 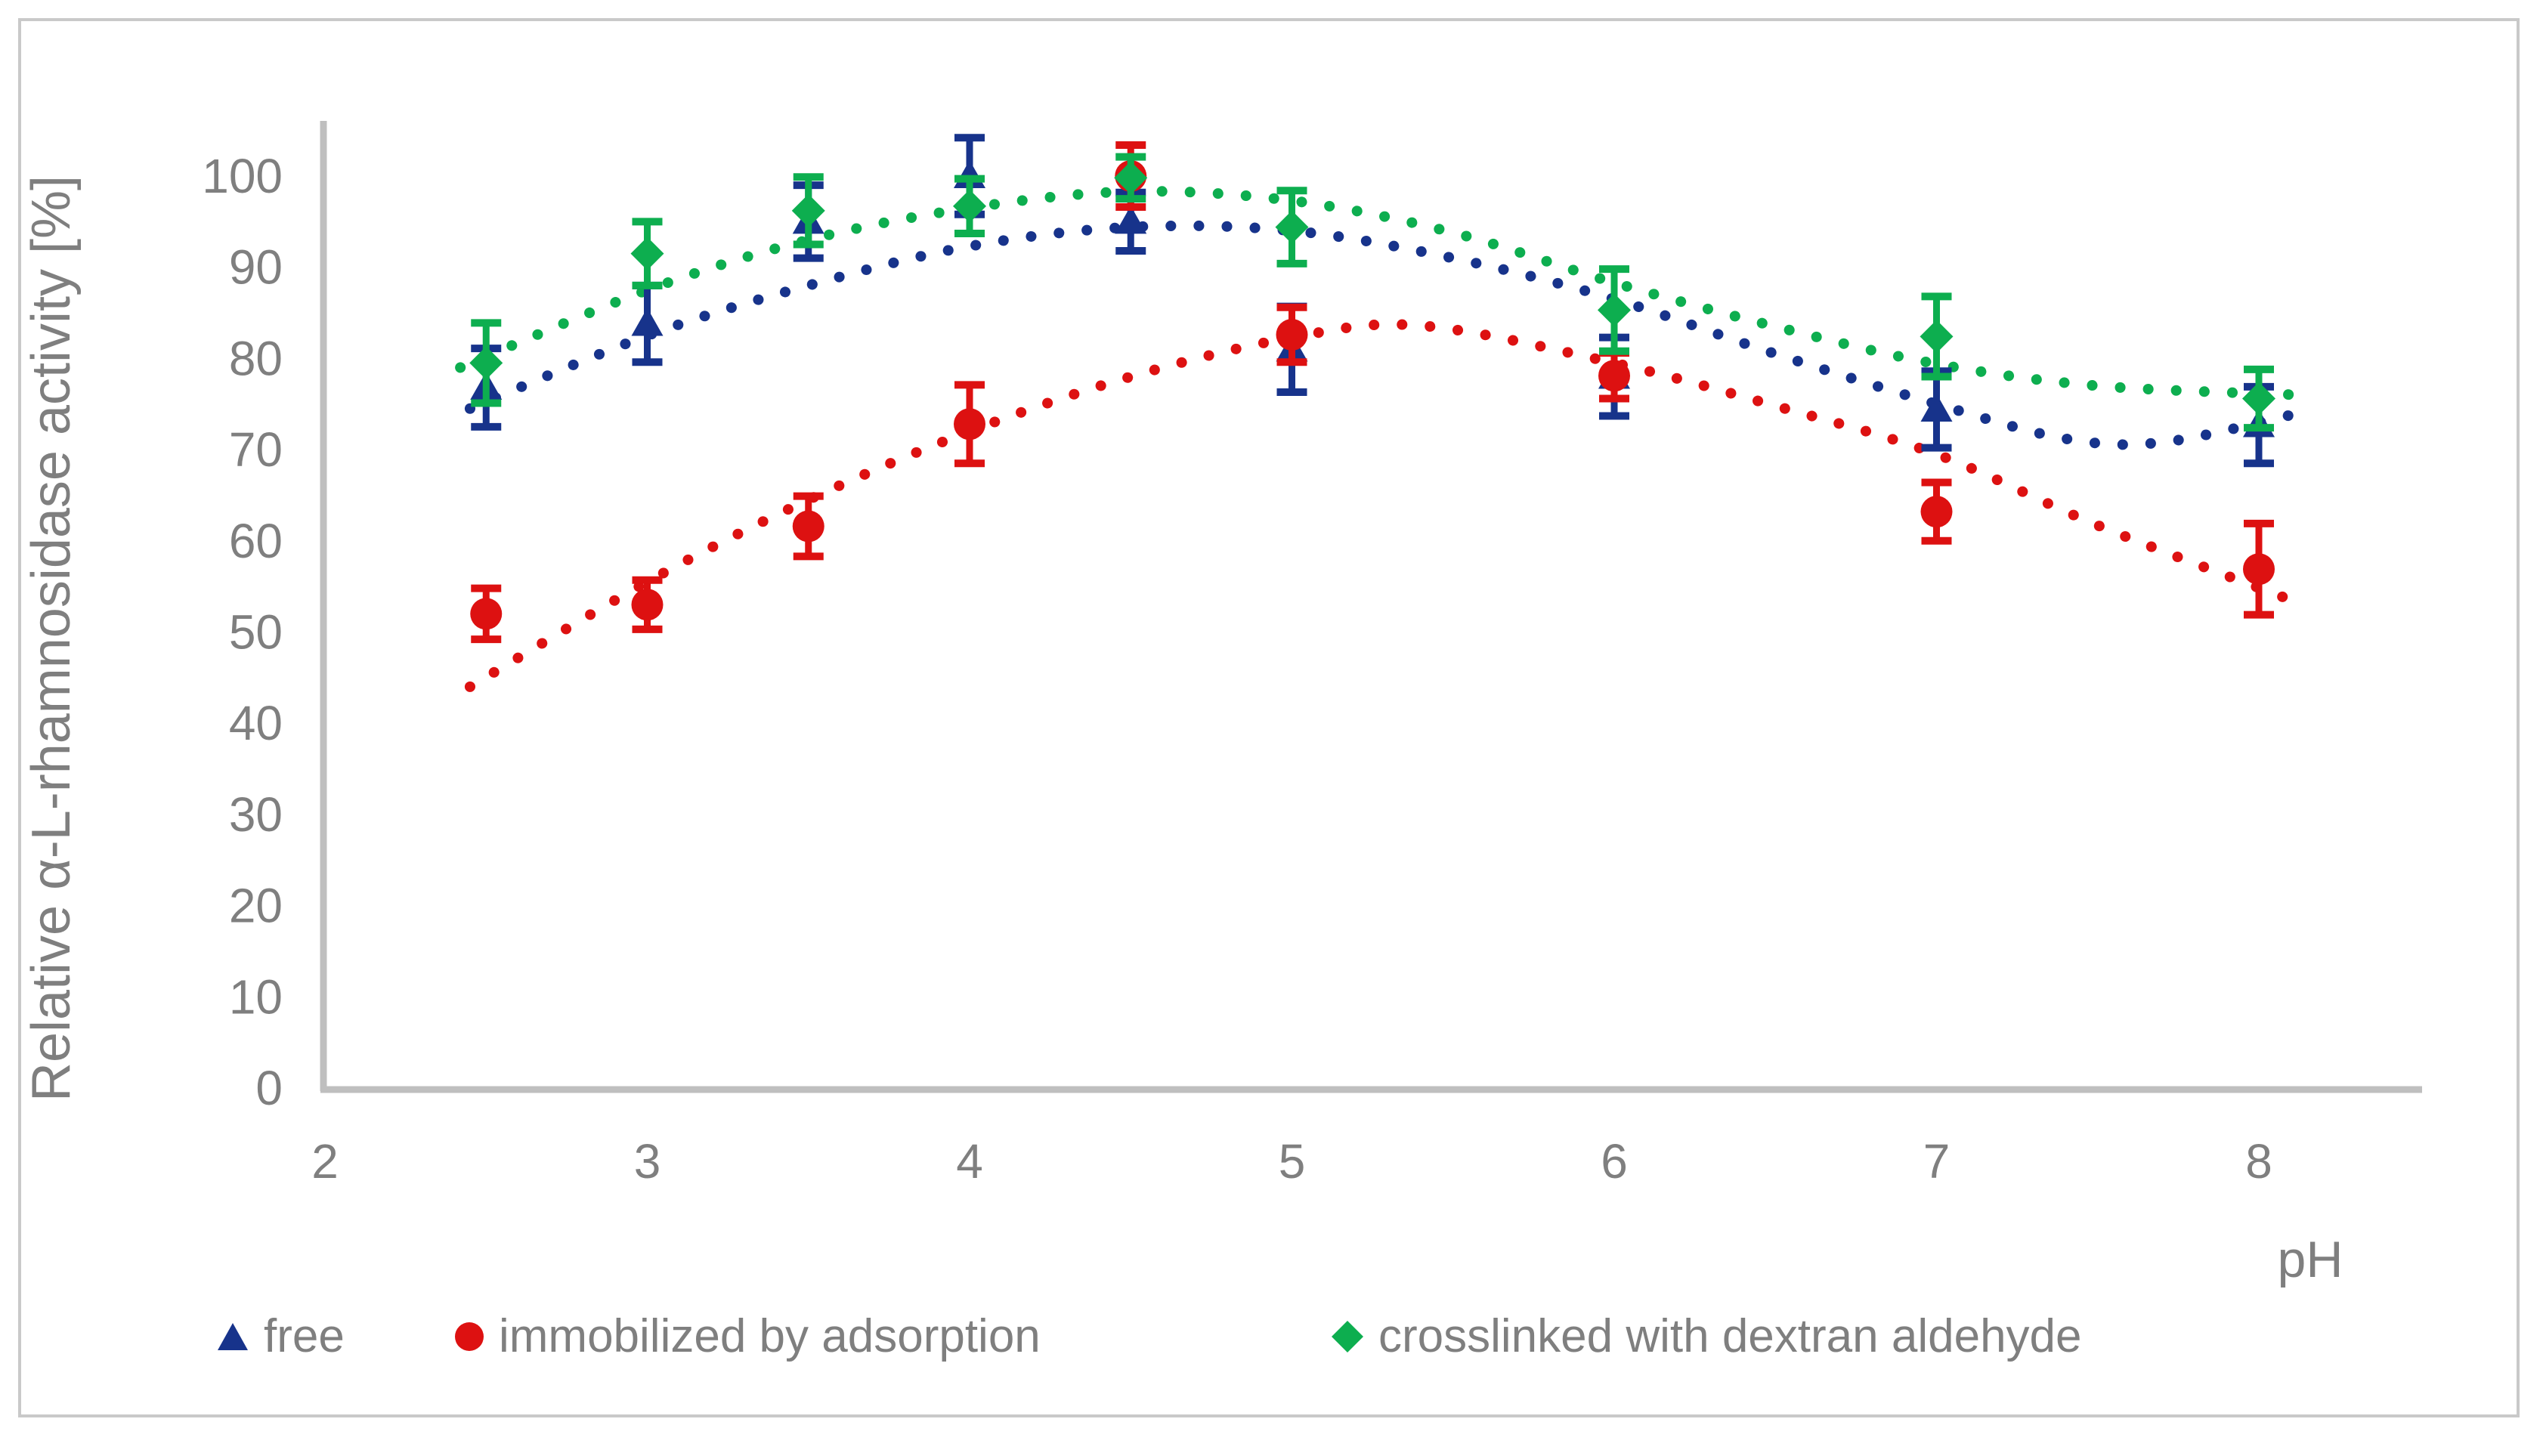 What do you see at coordinates (51, 638) in the screenshot?
I see `y-axis-title: Relative α-L-rhamnosidase activity [%]` at bounding box center [51, 638].